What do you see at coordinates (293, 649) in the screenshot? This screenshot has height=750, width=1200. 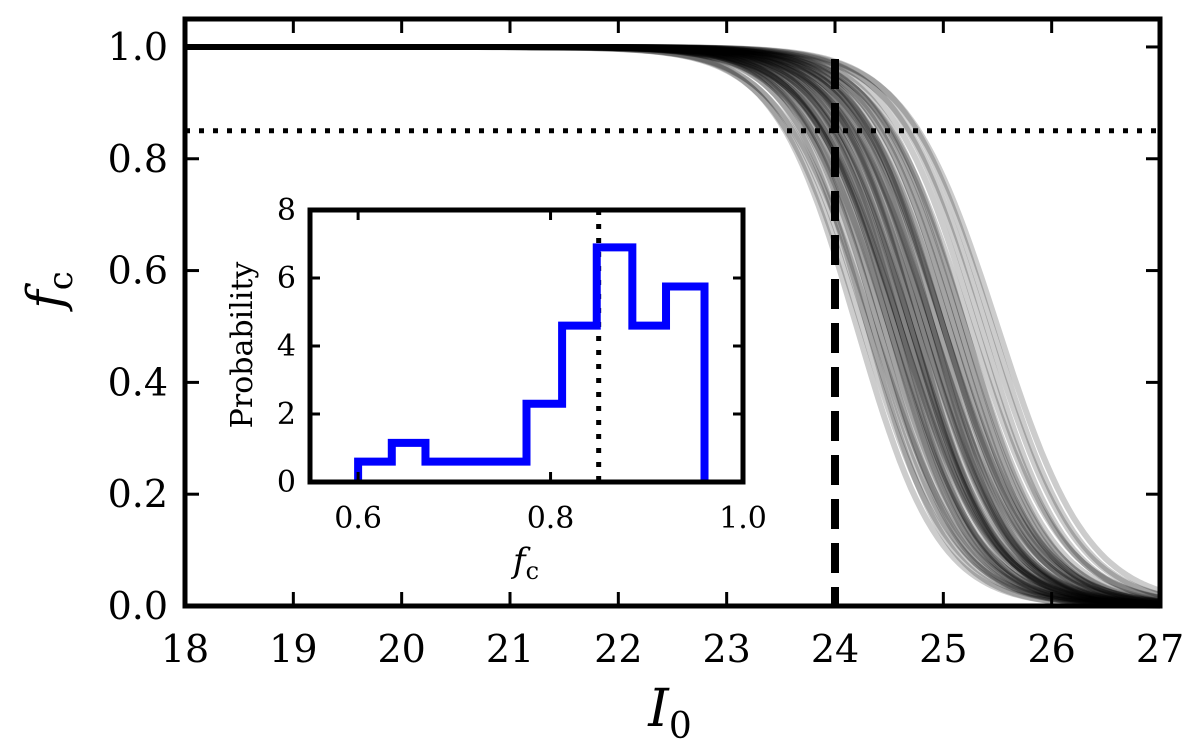 I see `x-tick-label: 19` at bounding box center [293, 649].